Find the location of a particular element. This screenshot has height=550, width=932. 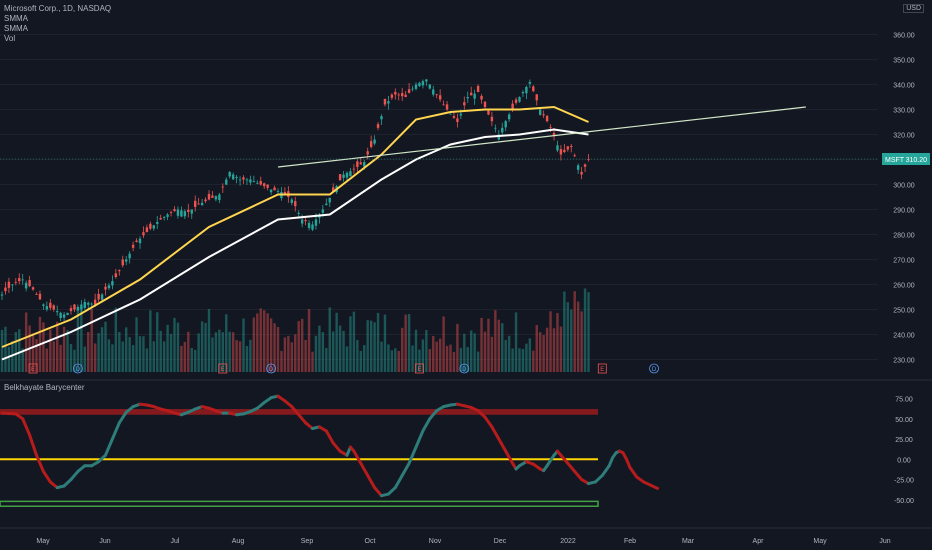

legend-volume: Vol is located at coordinates (10, 38).